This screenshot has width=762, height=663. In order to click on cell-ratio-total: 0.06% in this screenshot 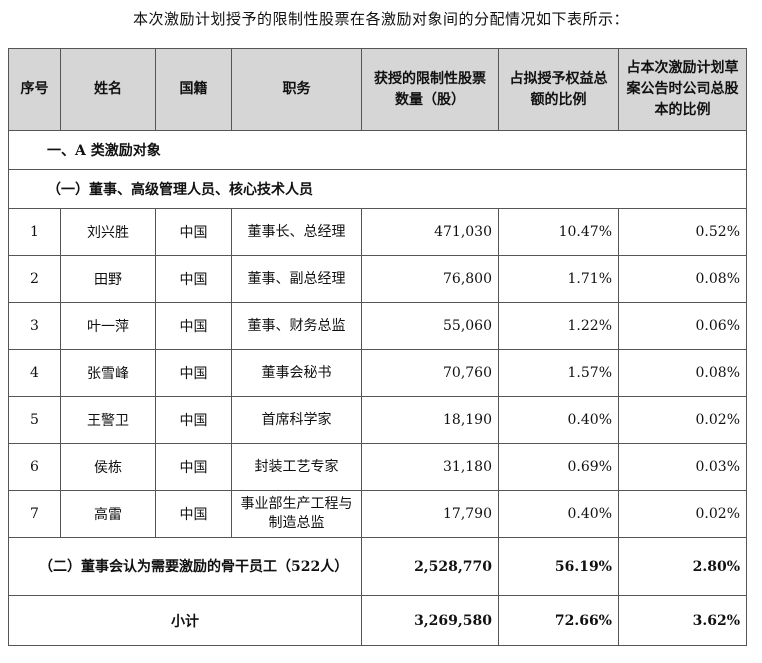, I will do `click(682, 326)`.